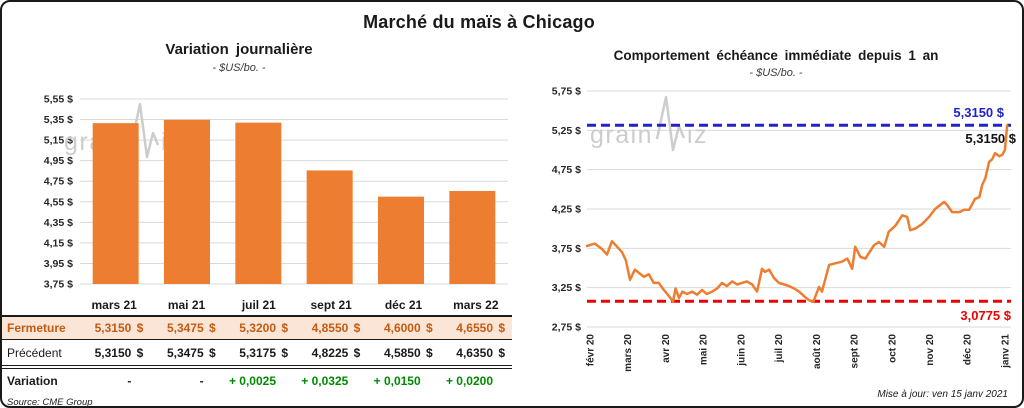 The height and width of the screenshot is (408, 1024). Describe the element at coordinates (397, 381) in the screenshot. I see `table-cell: + 0,0150` at that location.